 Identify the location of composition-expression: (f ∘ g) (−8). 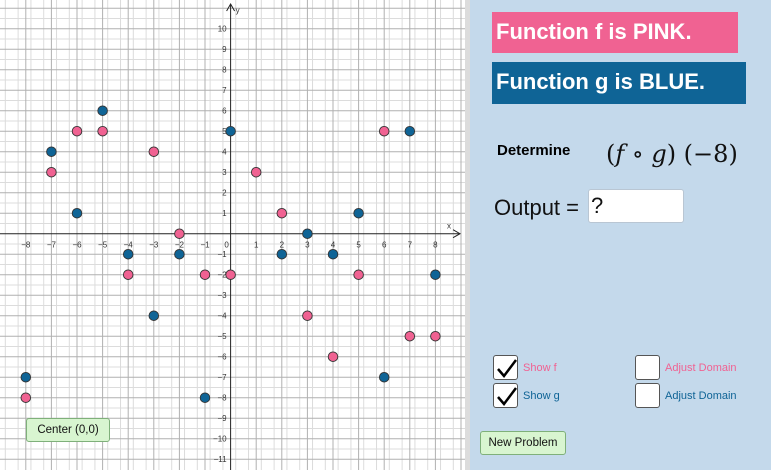
(672, 154).